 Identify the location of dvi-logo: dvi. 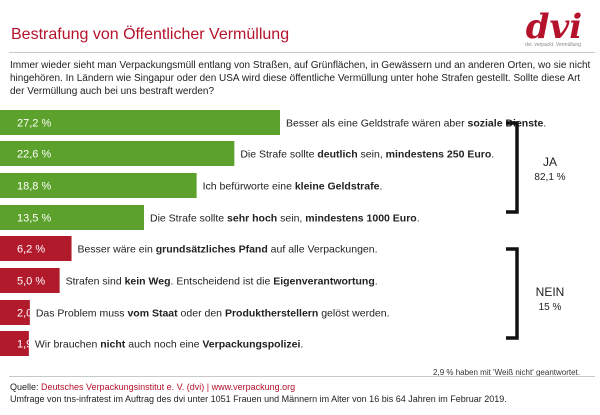
(554, 27).